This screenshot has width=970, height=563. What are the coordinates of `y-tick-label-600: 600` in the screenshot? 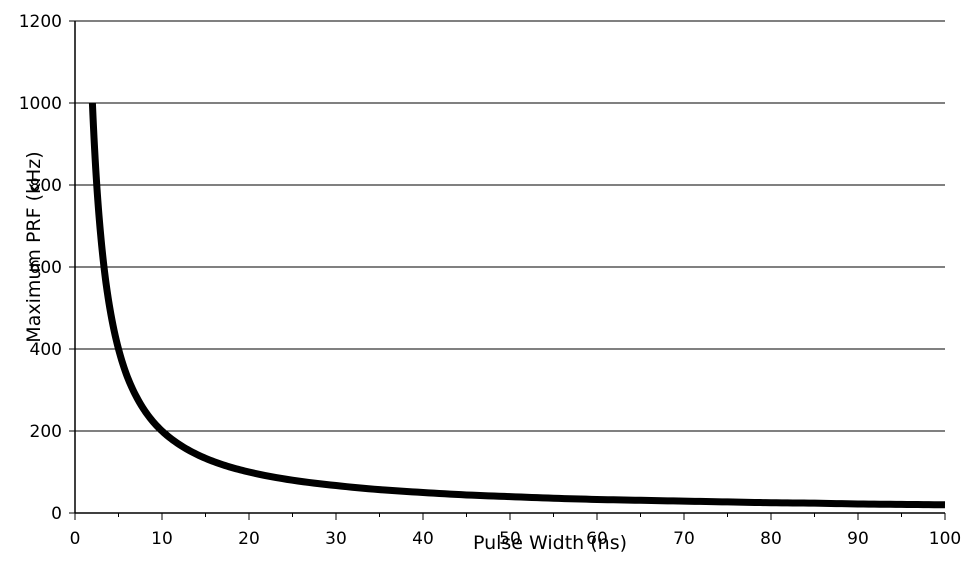 It's located at (46, 268).